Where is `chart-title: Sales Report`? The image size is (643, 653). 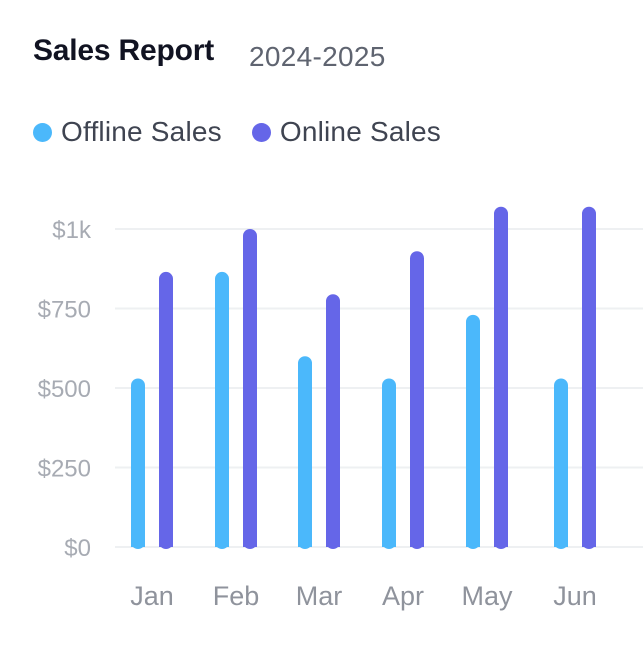 chart-title: Sales Report is located at coordinates (123, 50).